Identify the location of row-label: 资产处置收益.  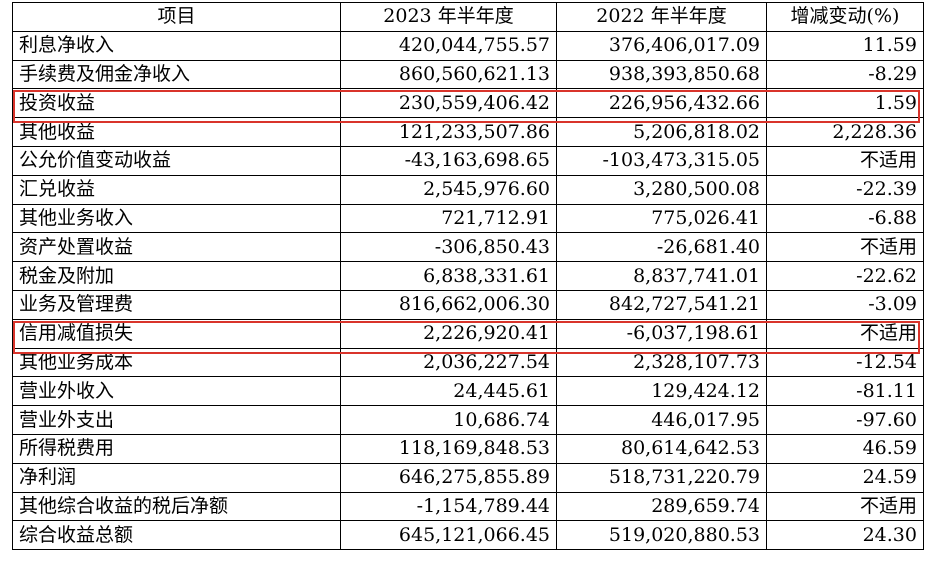
(176, 247).